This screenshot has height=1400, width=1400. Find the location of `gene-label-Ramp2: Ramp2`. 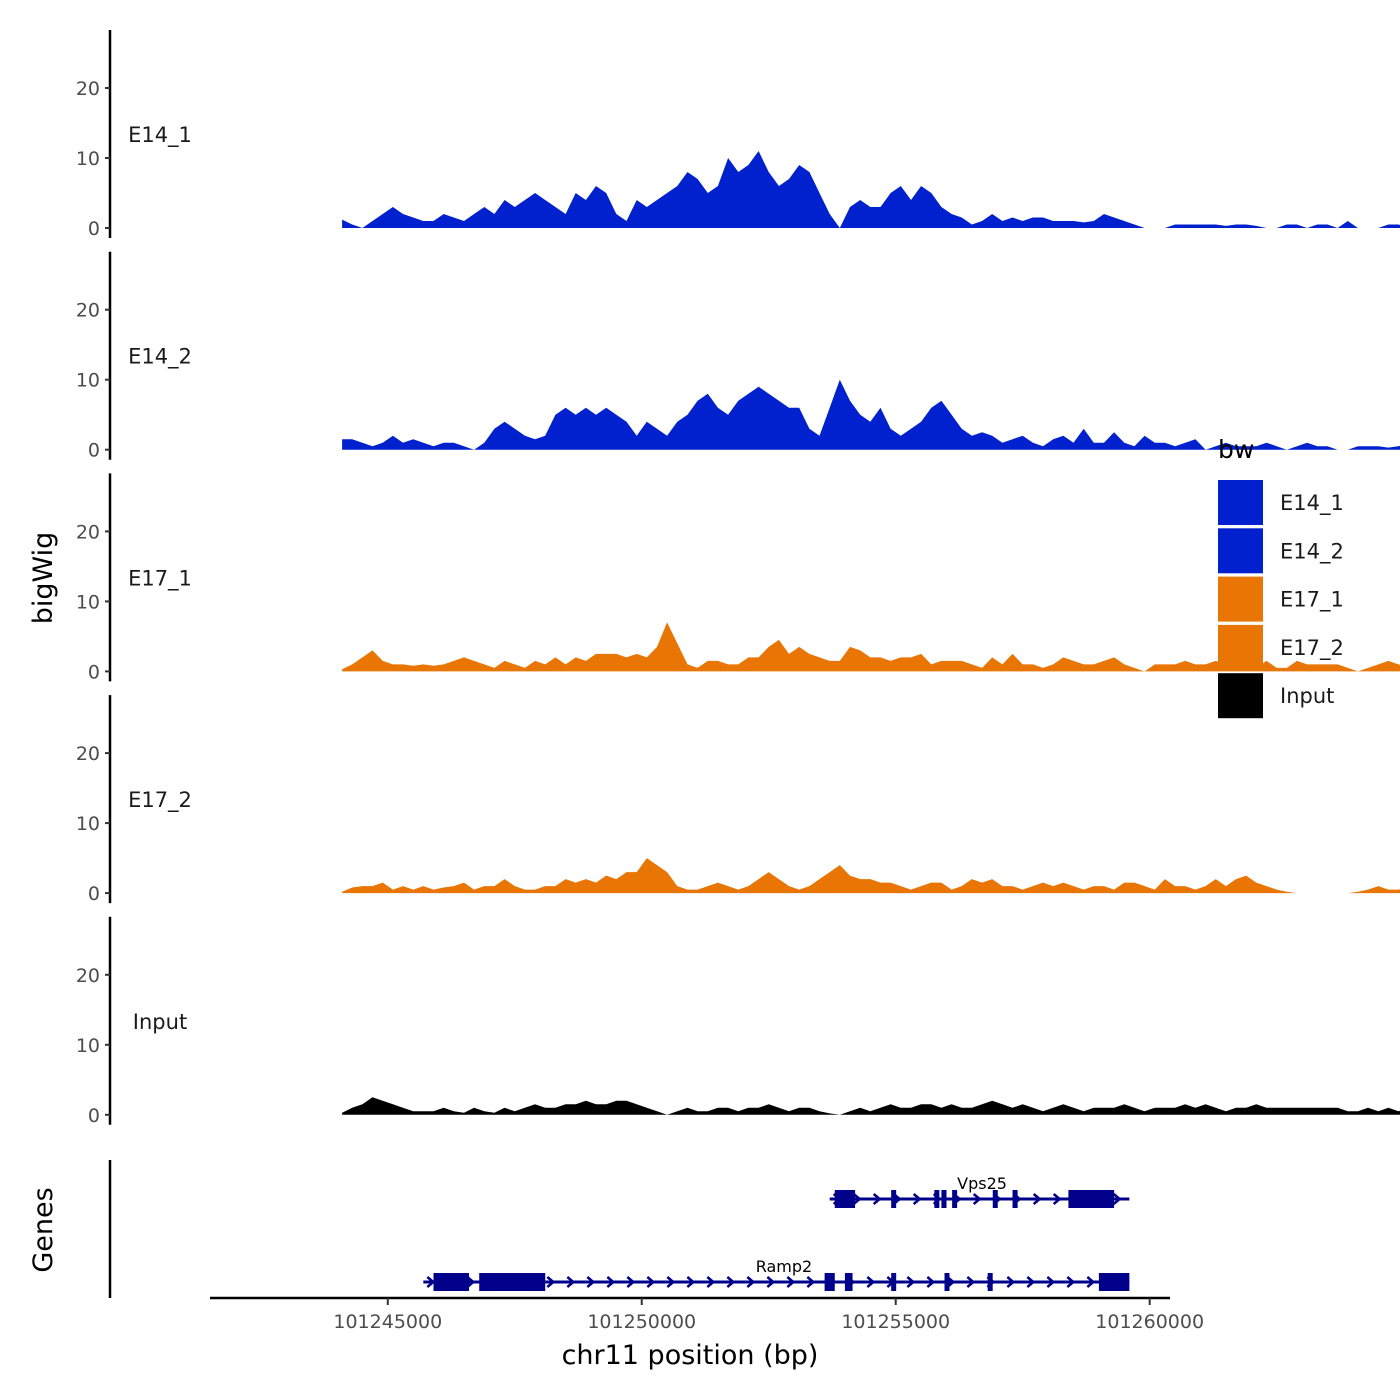

gene-label-Ramp2: Ramp2 is located at coordinates (784, 1266).